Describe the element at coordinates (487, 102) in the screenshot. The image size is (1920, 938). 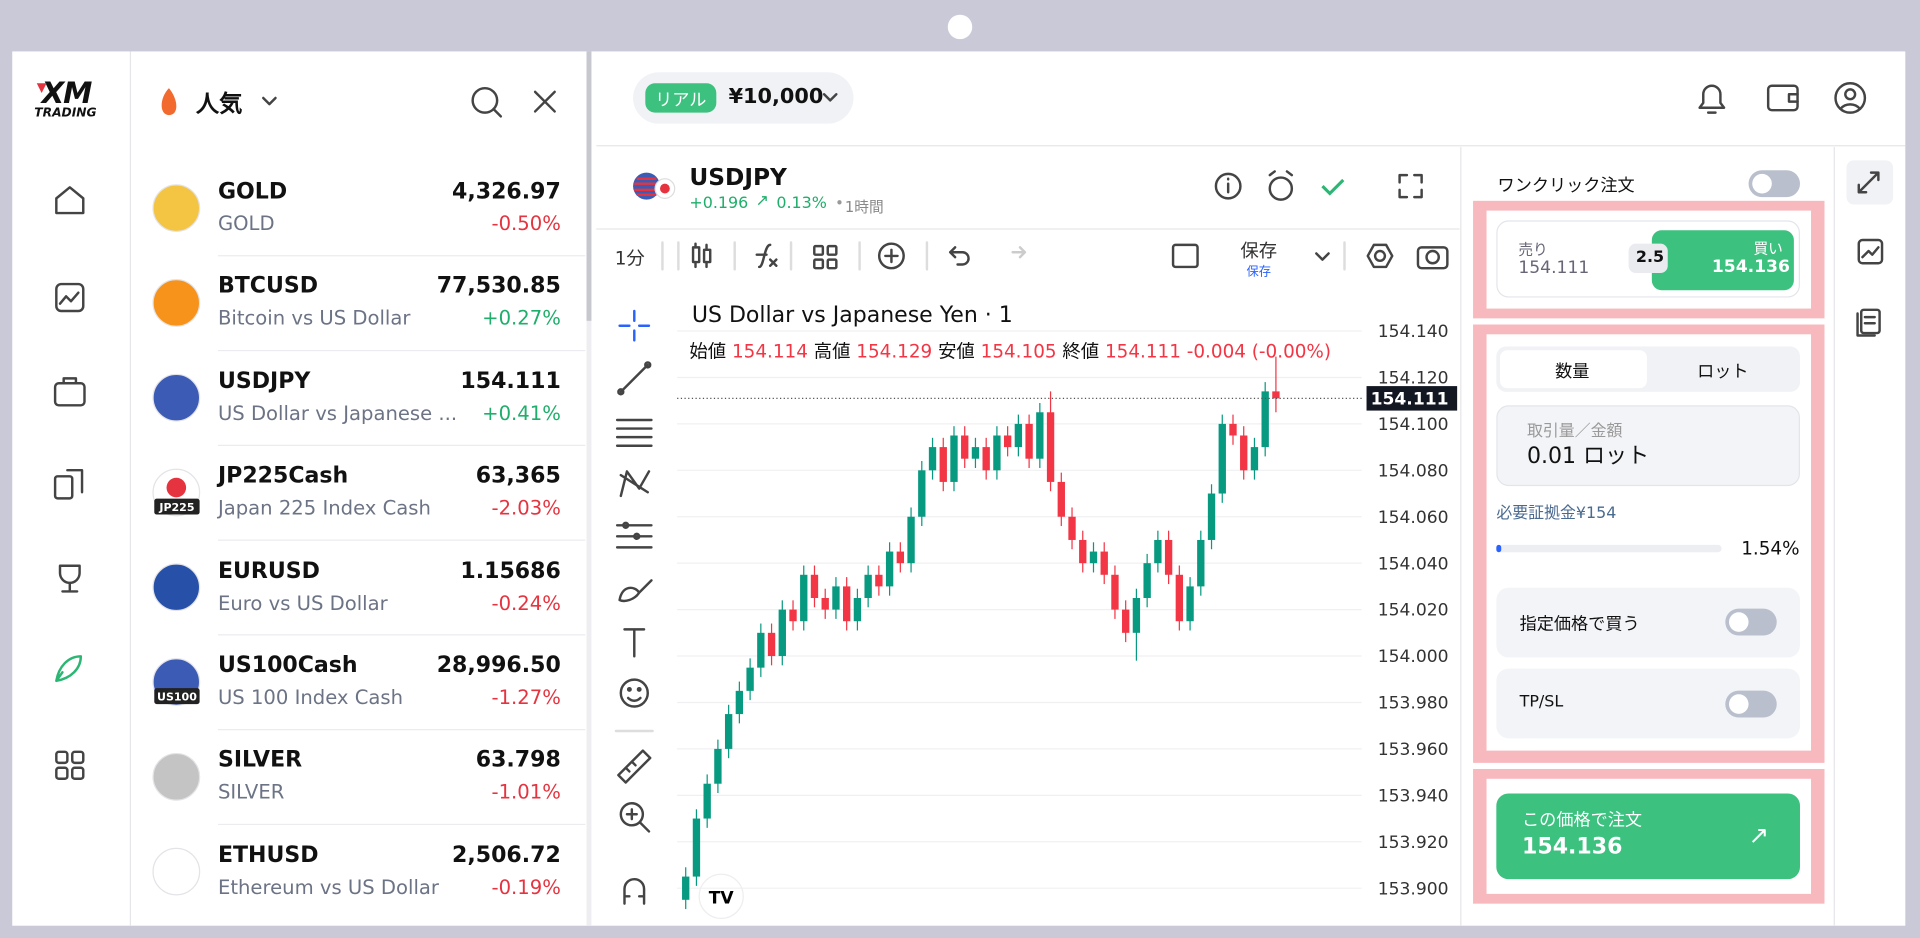
I see `search-icon` at that location.